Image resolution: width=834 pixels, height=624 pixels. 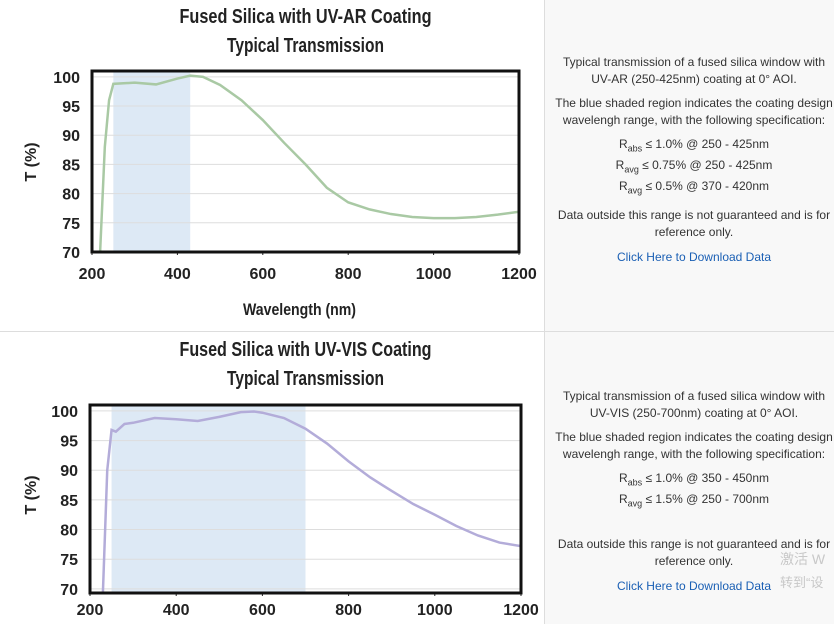 I want to click on spec-line: Ravg ≤ 0.75% @ 250 - 425nm, so click(x=694, y=167).